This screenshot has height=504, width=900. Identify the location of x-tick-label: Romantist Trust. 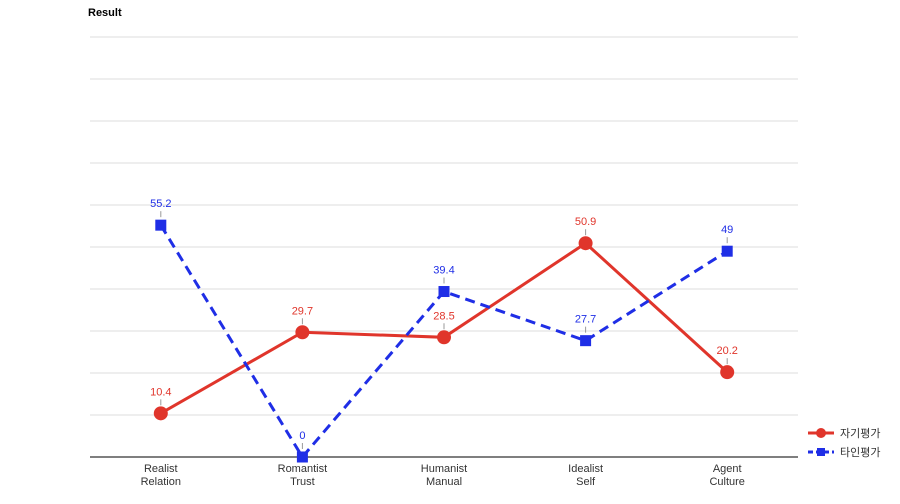
(302, 475).